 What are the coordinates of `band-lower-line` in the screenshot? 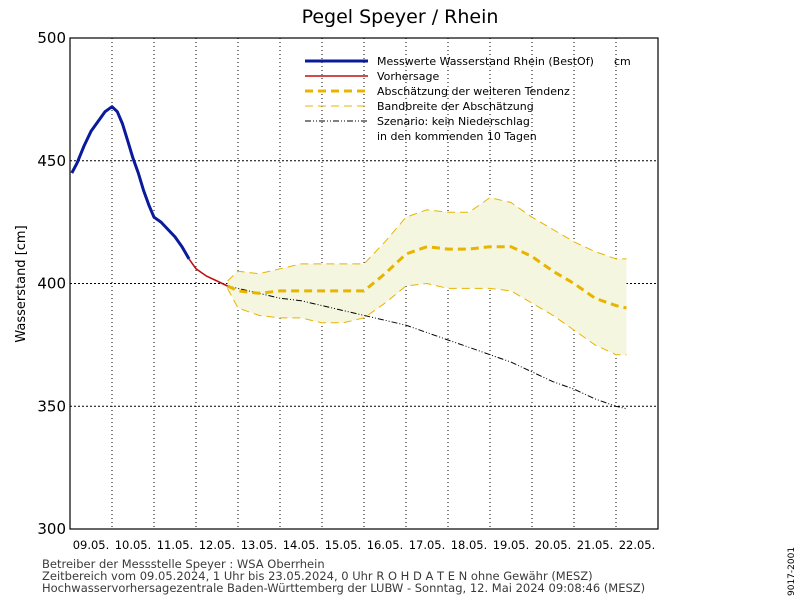 It's located at (427, 319).